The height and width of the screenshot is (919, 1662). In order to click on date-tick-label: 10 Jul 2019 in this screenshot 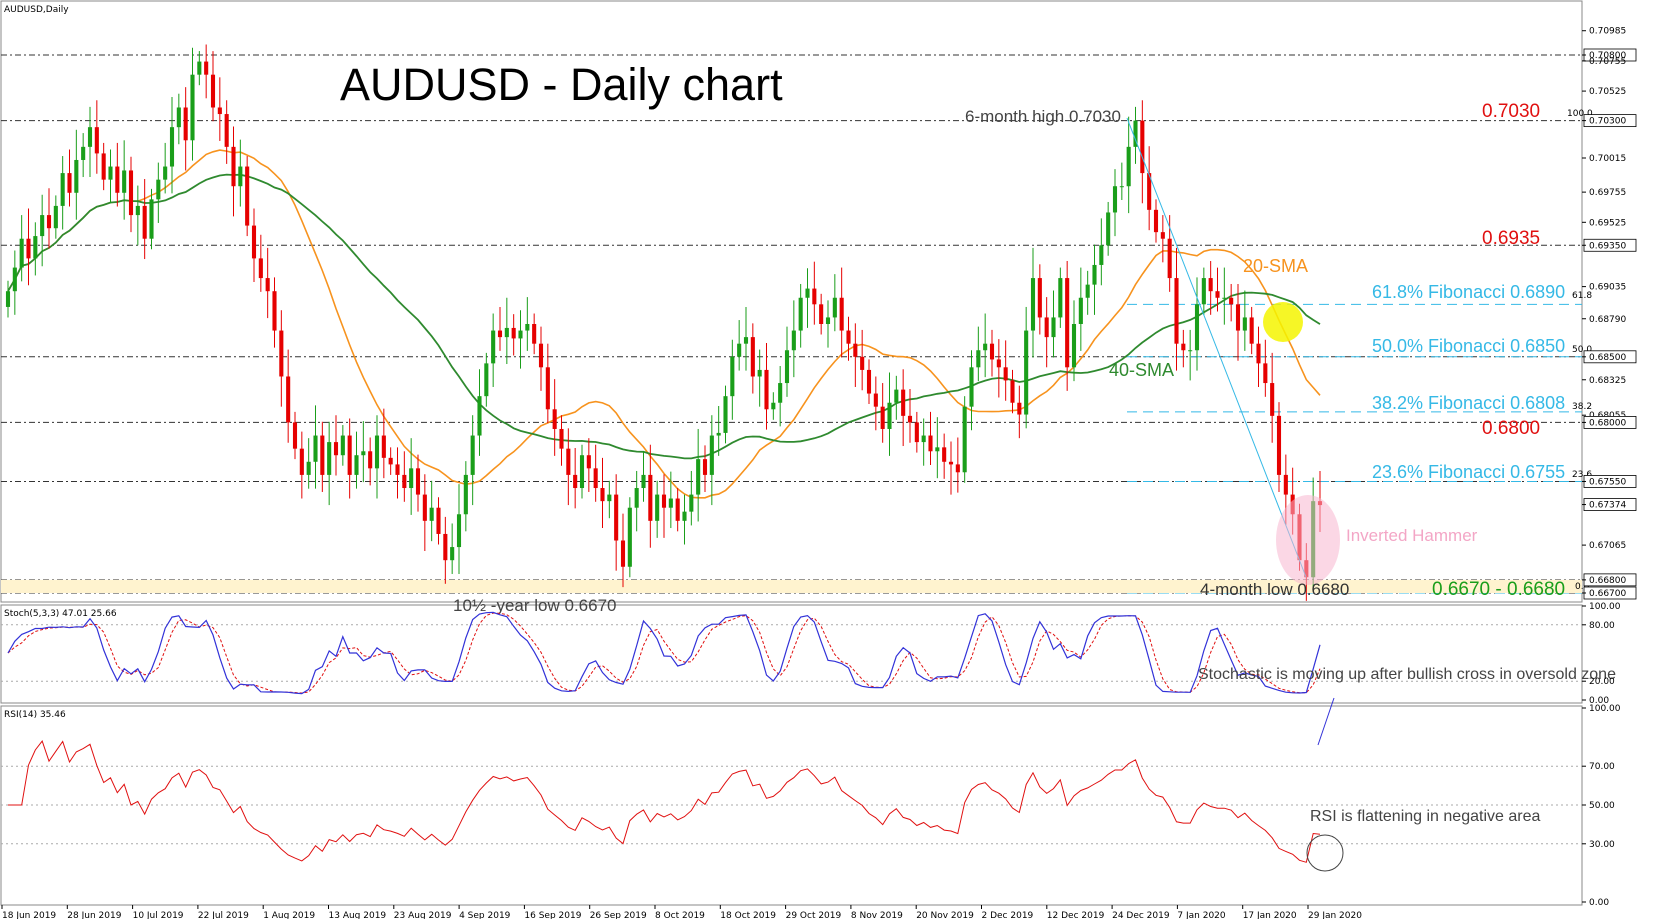, I will do `click(158, 915)`.